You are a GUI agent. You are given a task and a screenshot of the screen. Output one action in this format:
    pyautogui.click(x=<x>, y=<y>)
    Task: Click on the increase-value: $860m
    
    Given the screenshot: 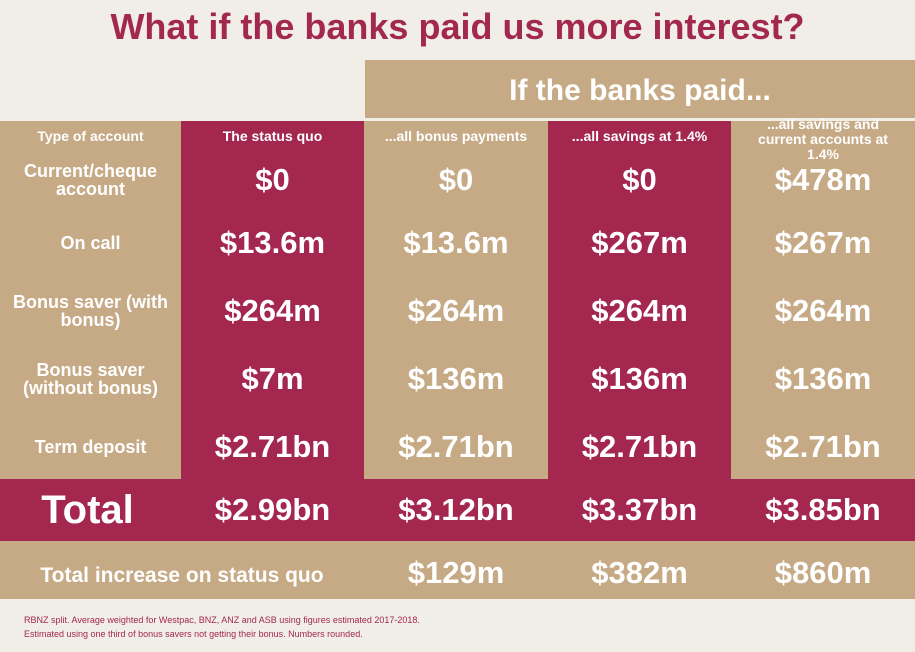 What is the action you would take?
    pyautogui.click(x=823, y=572)
    